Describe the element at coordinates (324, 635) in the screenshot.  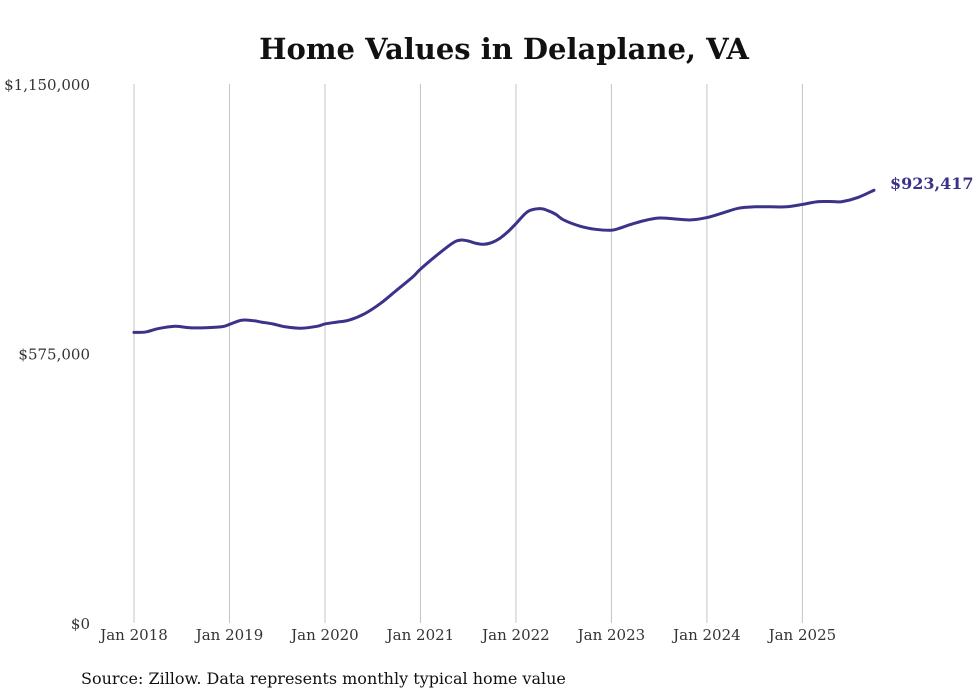
I see `x-tick-label-2: Jan 2020` at that location.